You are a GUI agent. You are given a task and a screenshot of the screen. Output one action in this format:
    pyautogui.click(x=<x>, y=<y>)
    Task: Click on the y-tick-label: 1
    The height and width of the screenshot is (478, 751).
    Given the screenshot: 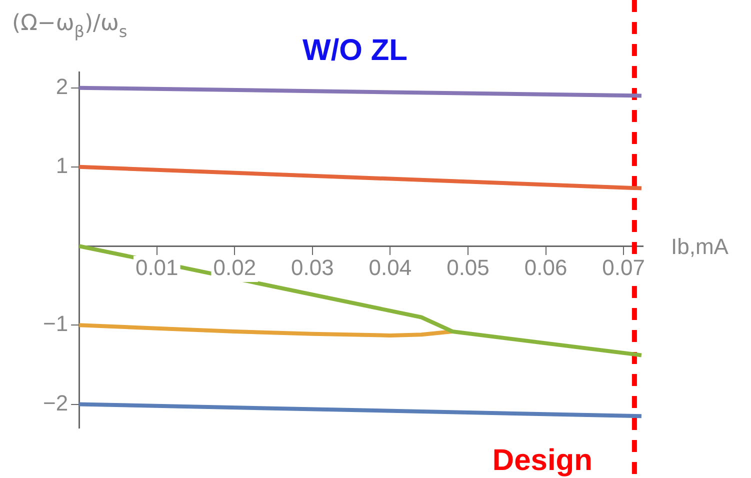 What is the action you would take?
    pyautogui.click(x=62, y=165)
    